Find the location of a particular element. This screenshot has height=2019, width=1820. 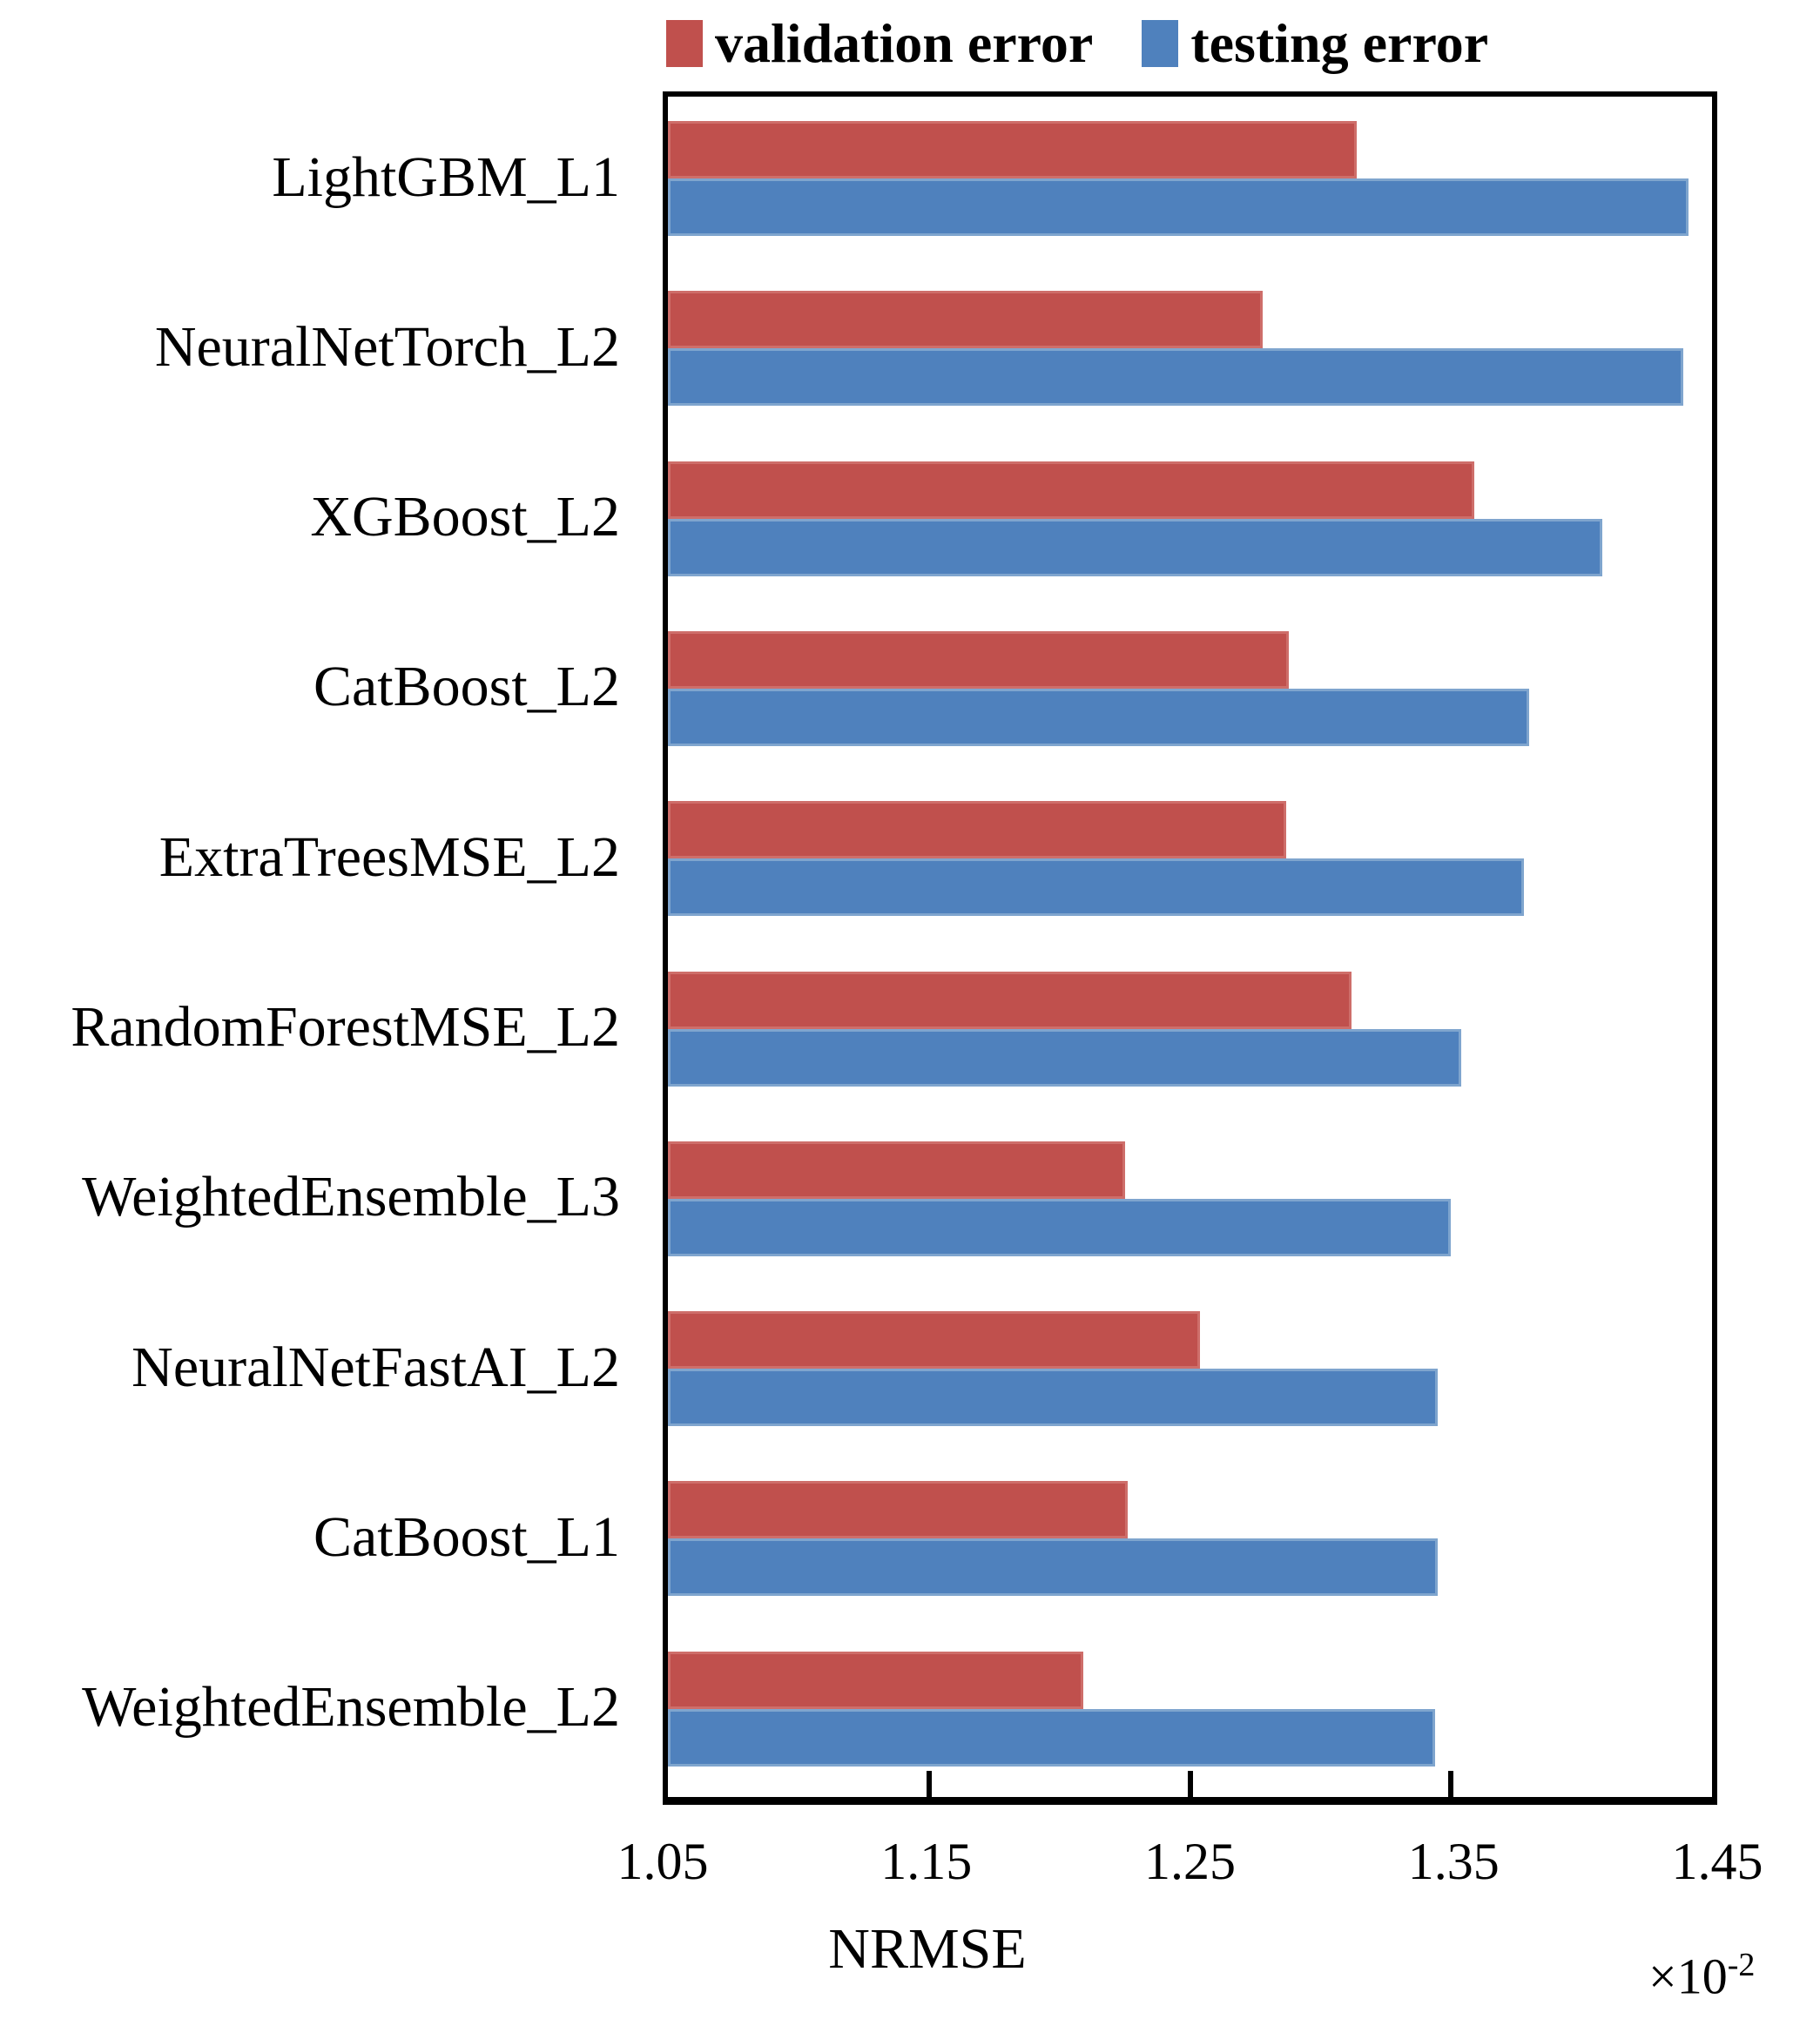

x-axis-tick-label: 1.45 is located at coordinates (1717, 1861).